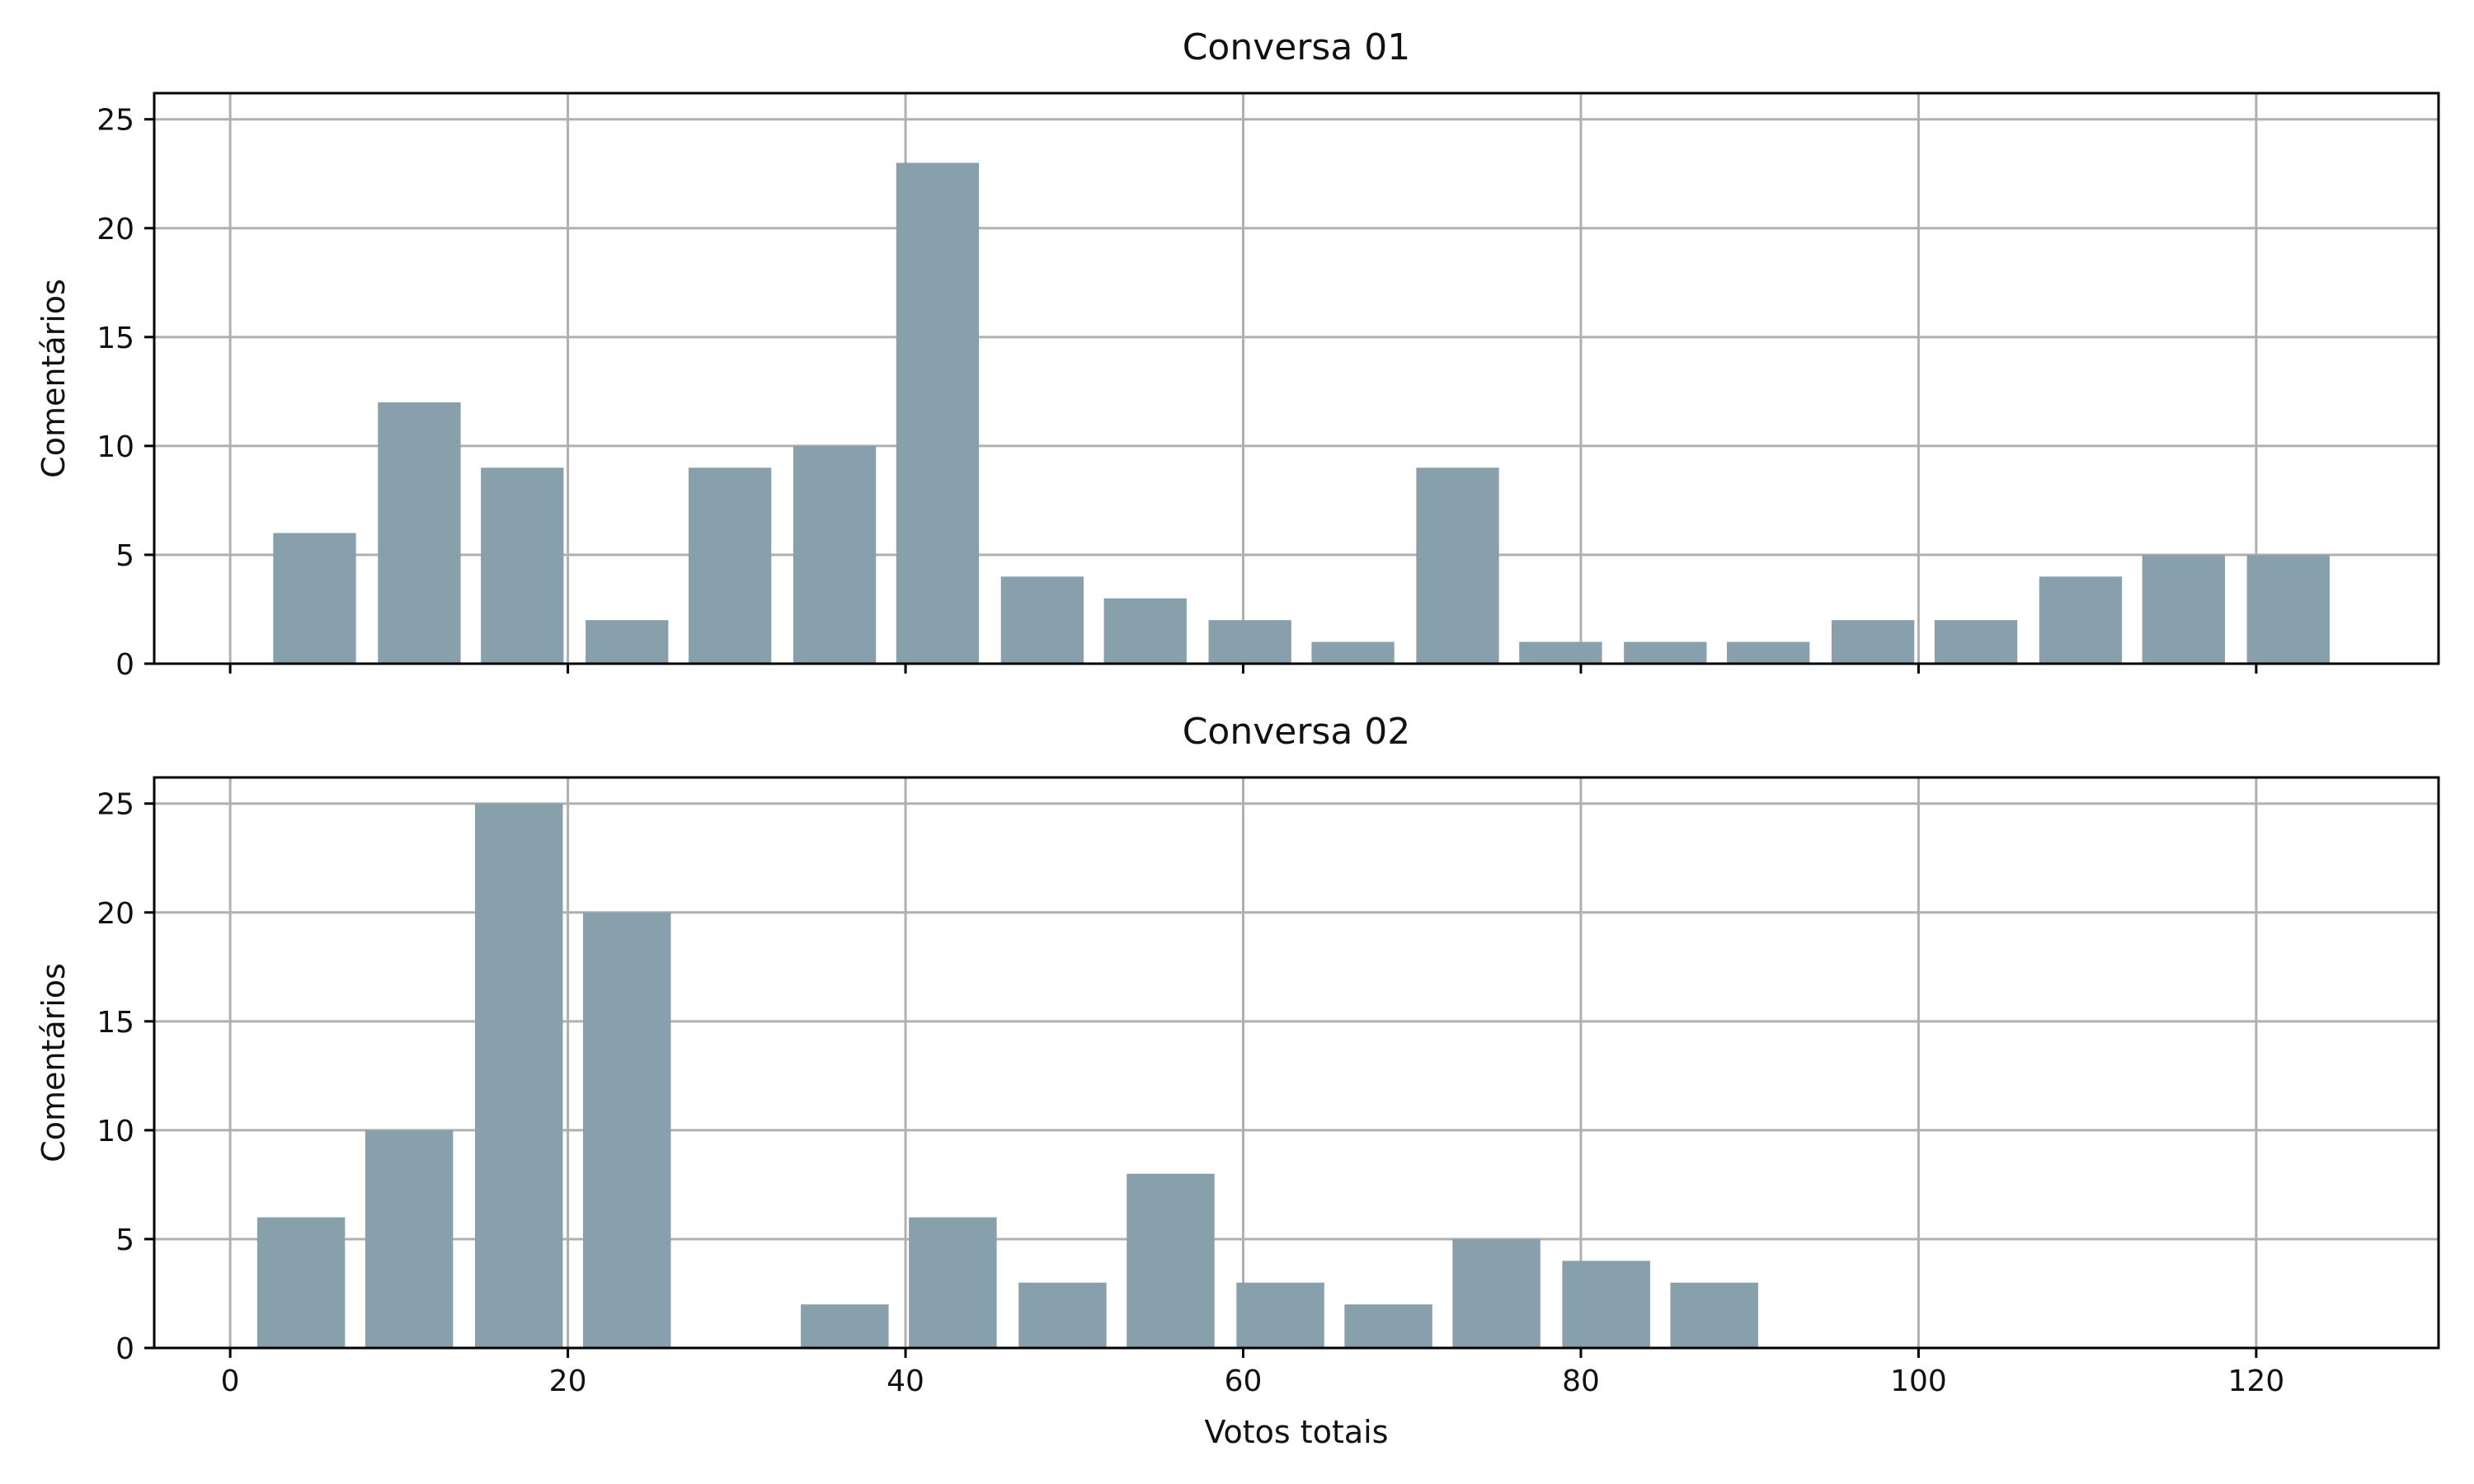  What do you see at coordinates (905, 1381) in the screenshot?
I see `x-tick-label: 40` at bounding box center [905, 1381].